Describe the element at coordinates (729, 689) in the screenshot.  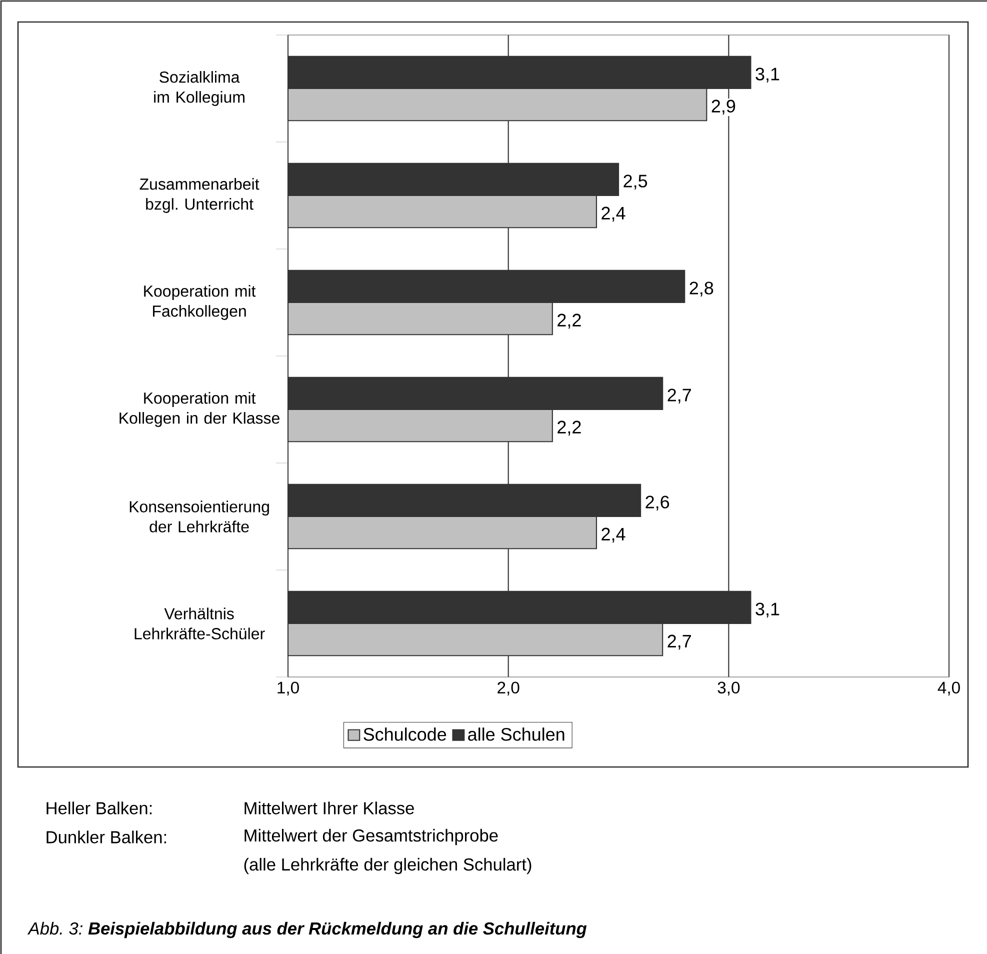
I see `x-tick-label: 3,0` at that location.